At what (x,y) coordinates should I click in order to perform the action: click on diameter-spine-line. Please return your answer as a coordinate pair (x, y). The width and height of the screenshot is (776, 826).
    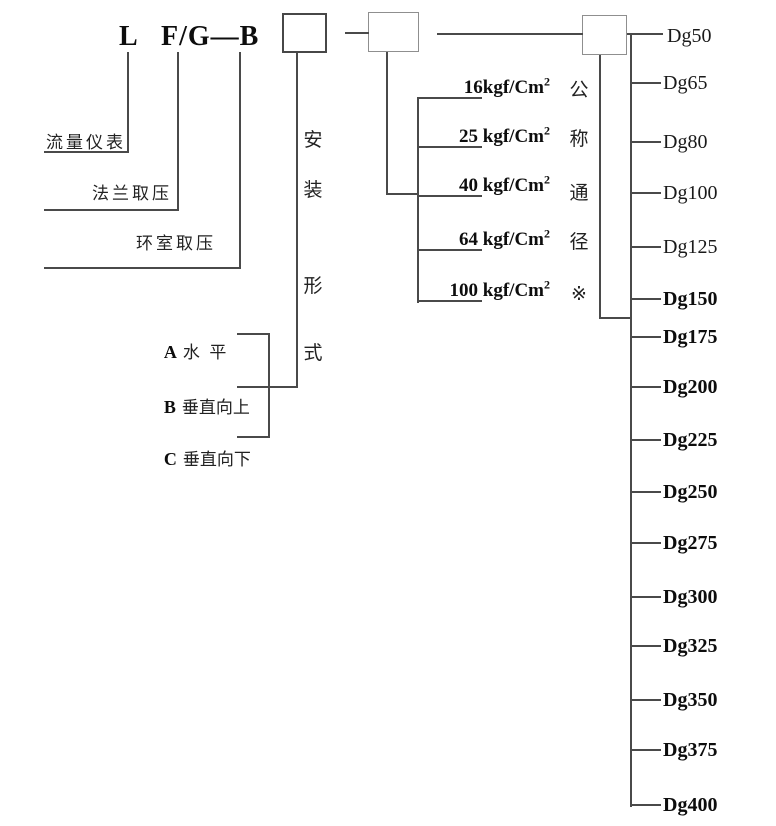
    Looking at the image, I should click on (631, 420).